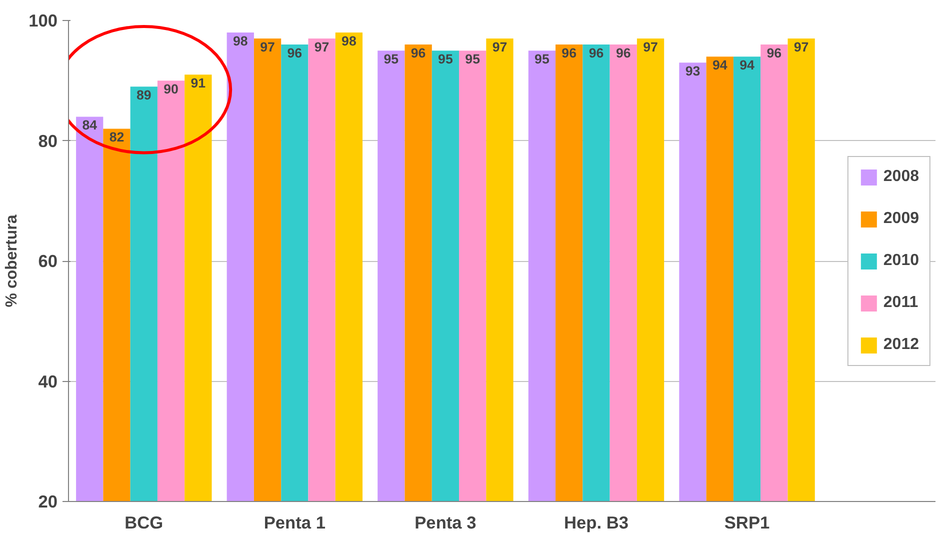 This screenshot has height=539, width=946. I want to click on legend-label: 2010, so click(901, 261).